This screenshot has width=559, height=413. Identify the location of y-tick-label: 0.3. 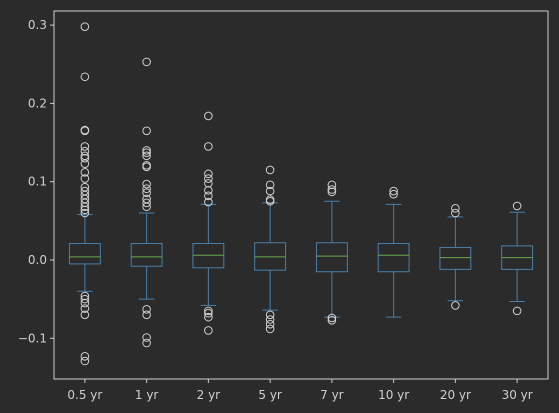
(37, 25).